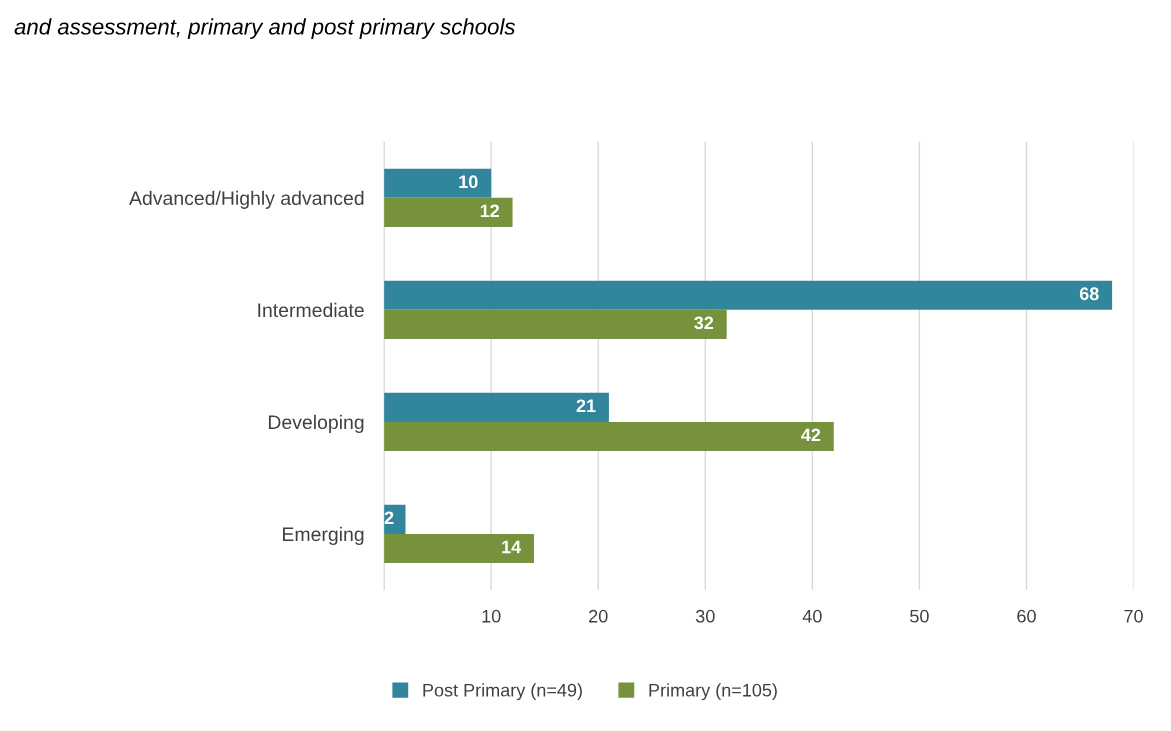  Describe the element at coordinates (316, 423) in the screenshot. I see `y-tick-label: Developing` at that location.